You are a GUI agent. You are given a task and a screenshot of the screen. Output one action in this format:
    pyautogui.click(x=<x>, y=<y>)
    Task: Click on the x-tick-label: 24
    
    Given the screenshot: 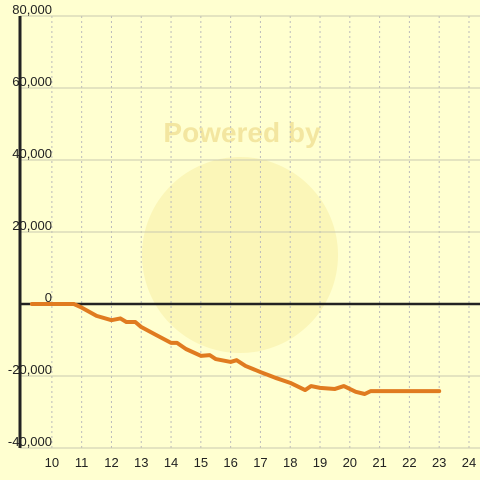 What is the action you would take?
    pyautogui.click(x=469, y=462)
    